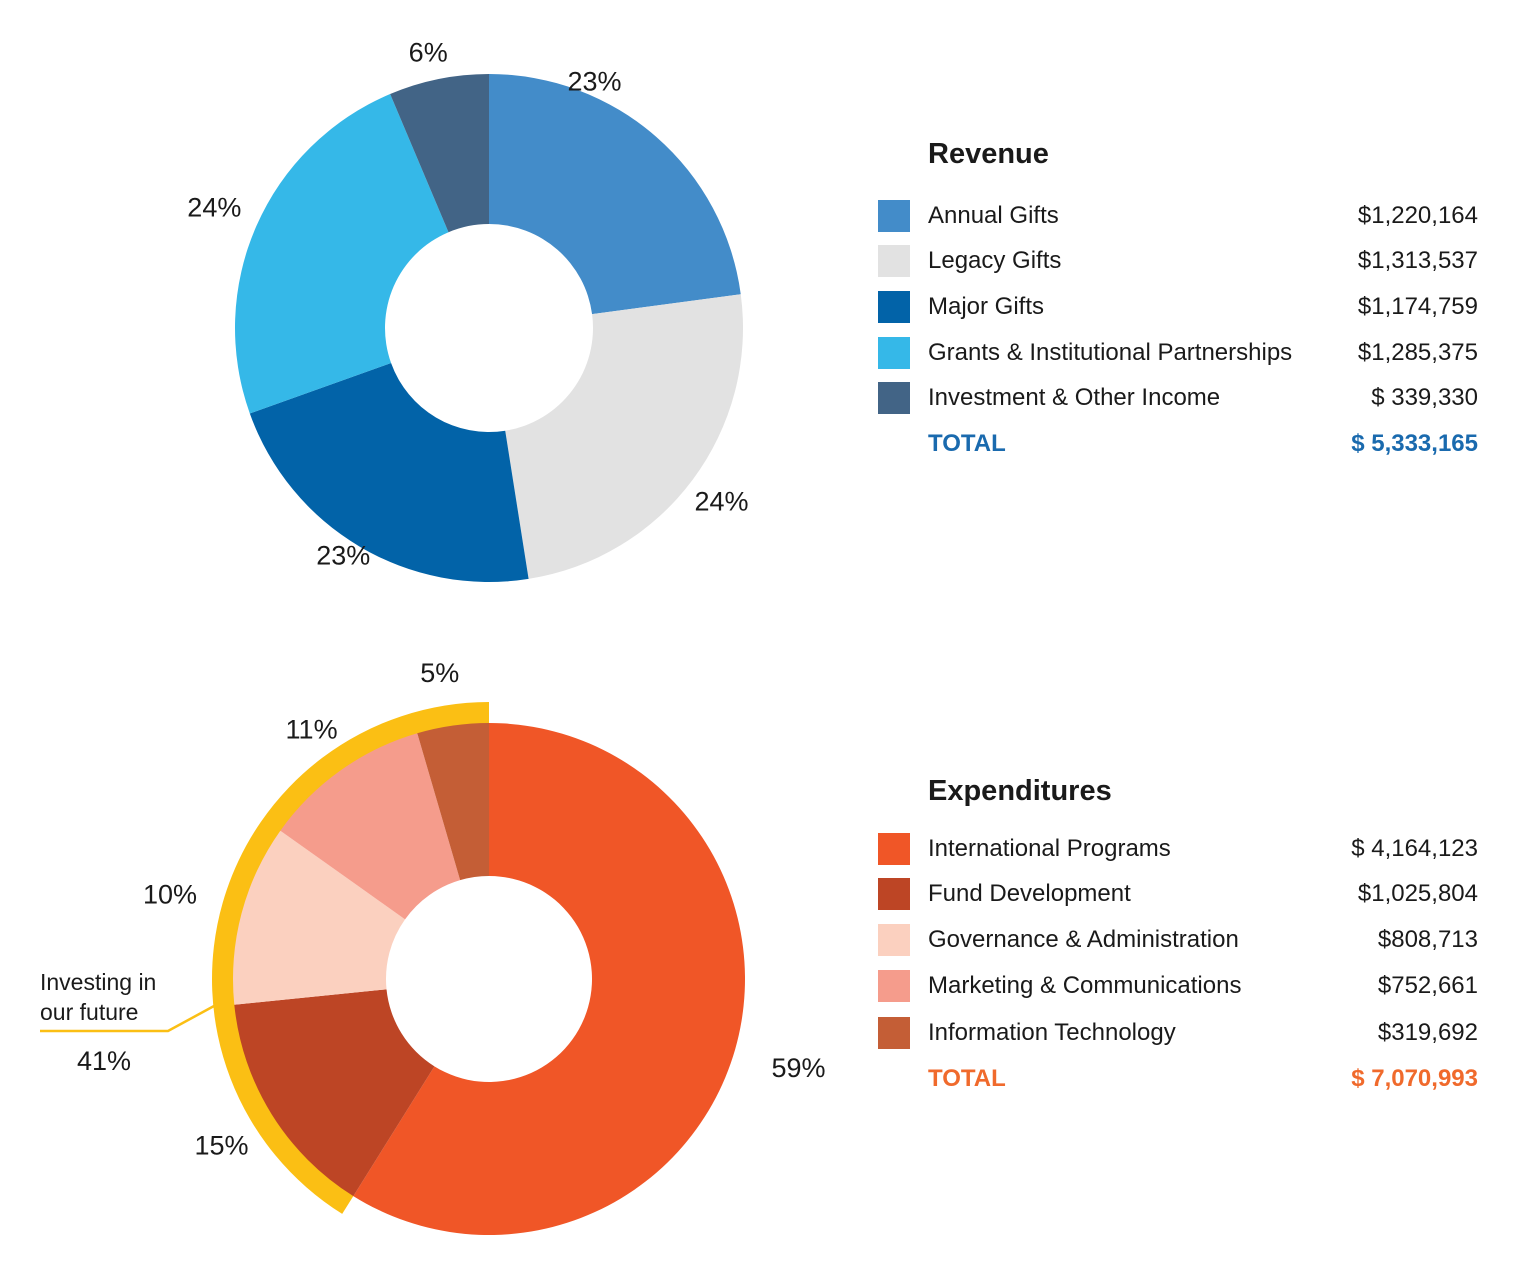 The image size is (1536, 1275). What do you see at coordinates (89, 1012) in the screenshot?
I see `callout-text-line-2: our future` at bounding box center [89, 1012].